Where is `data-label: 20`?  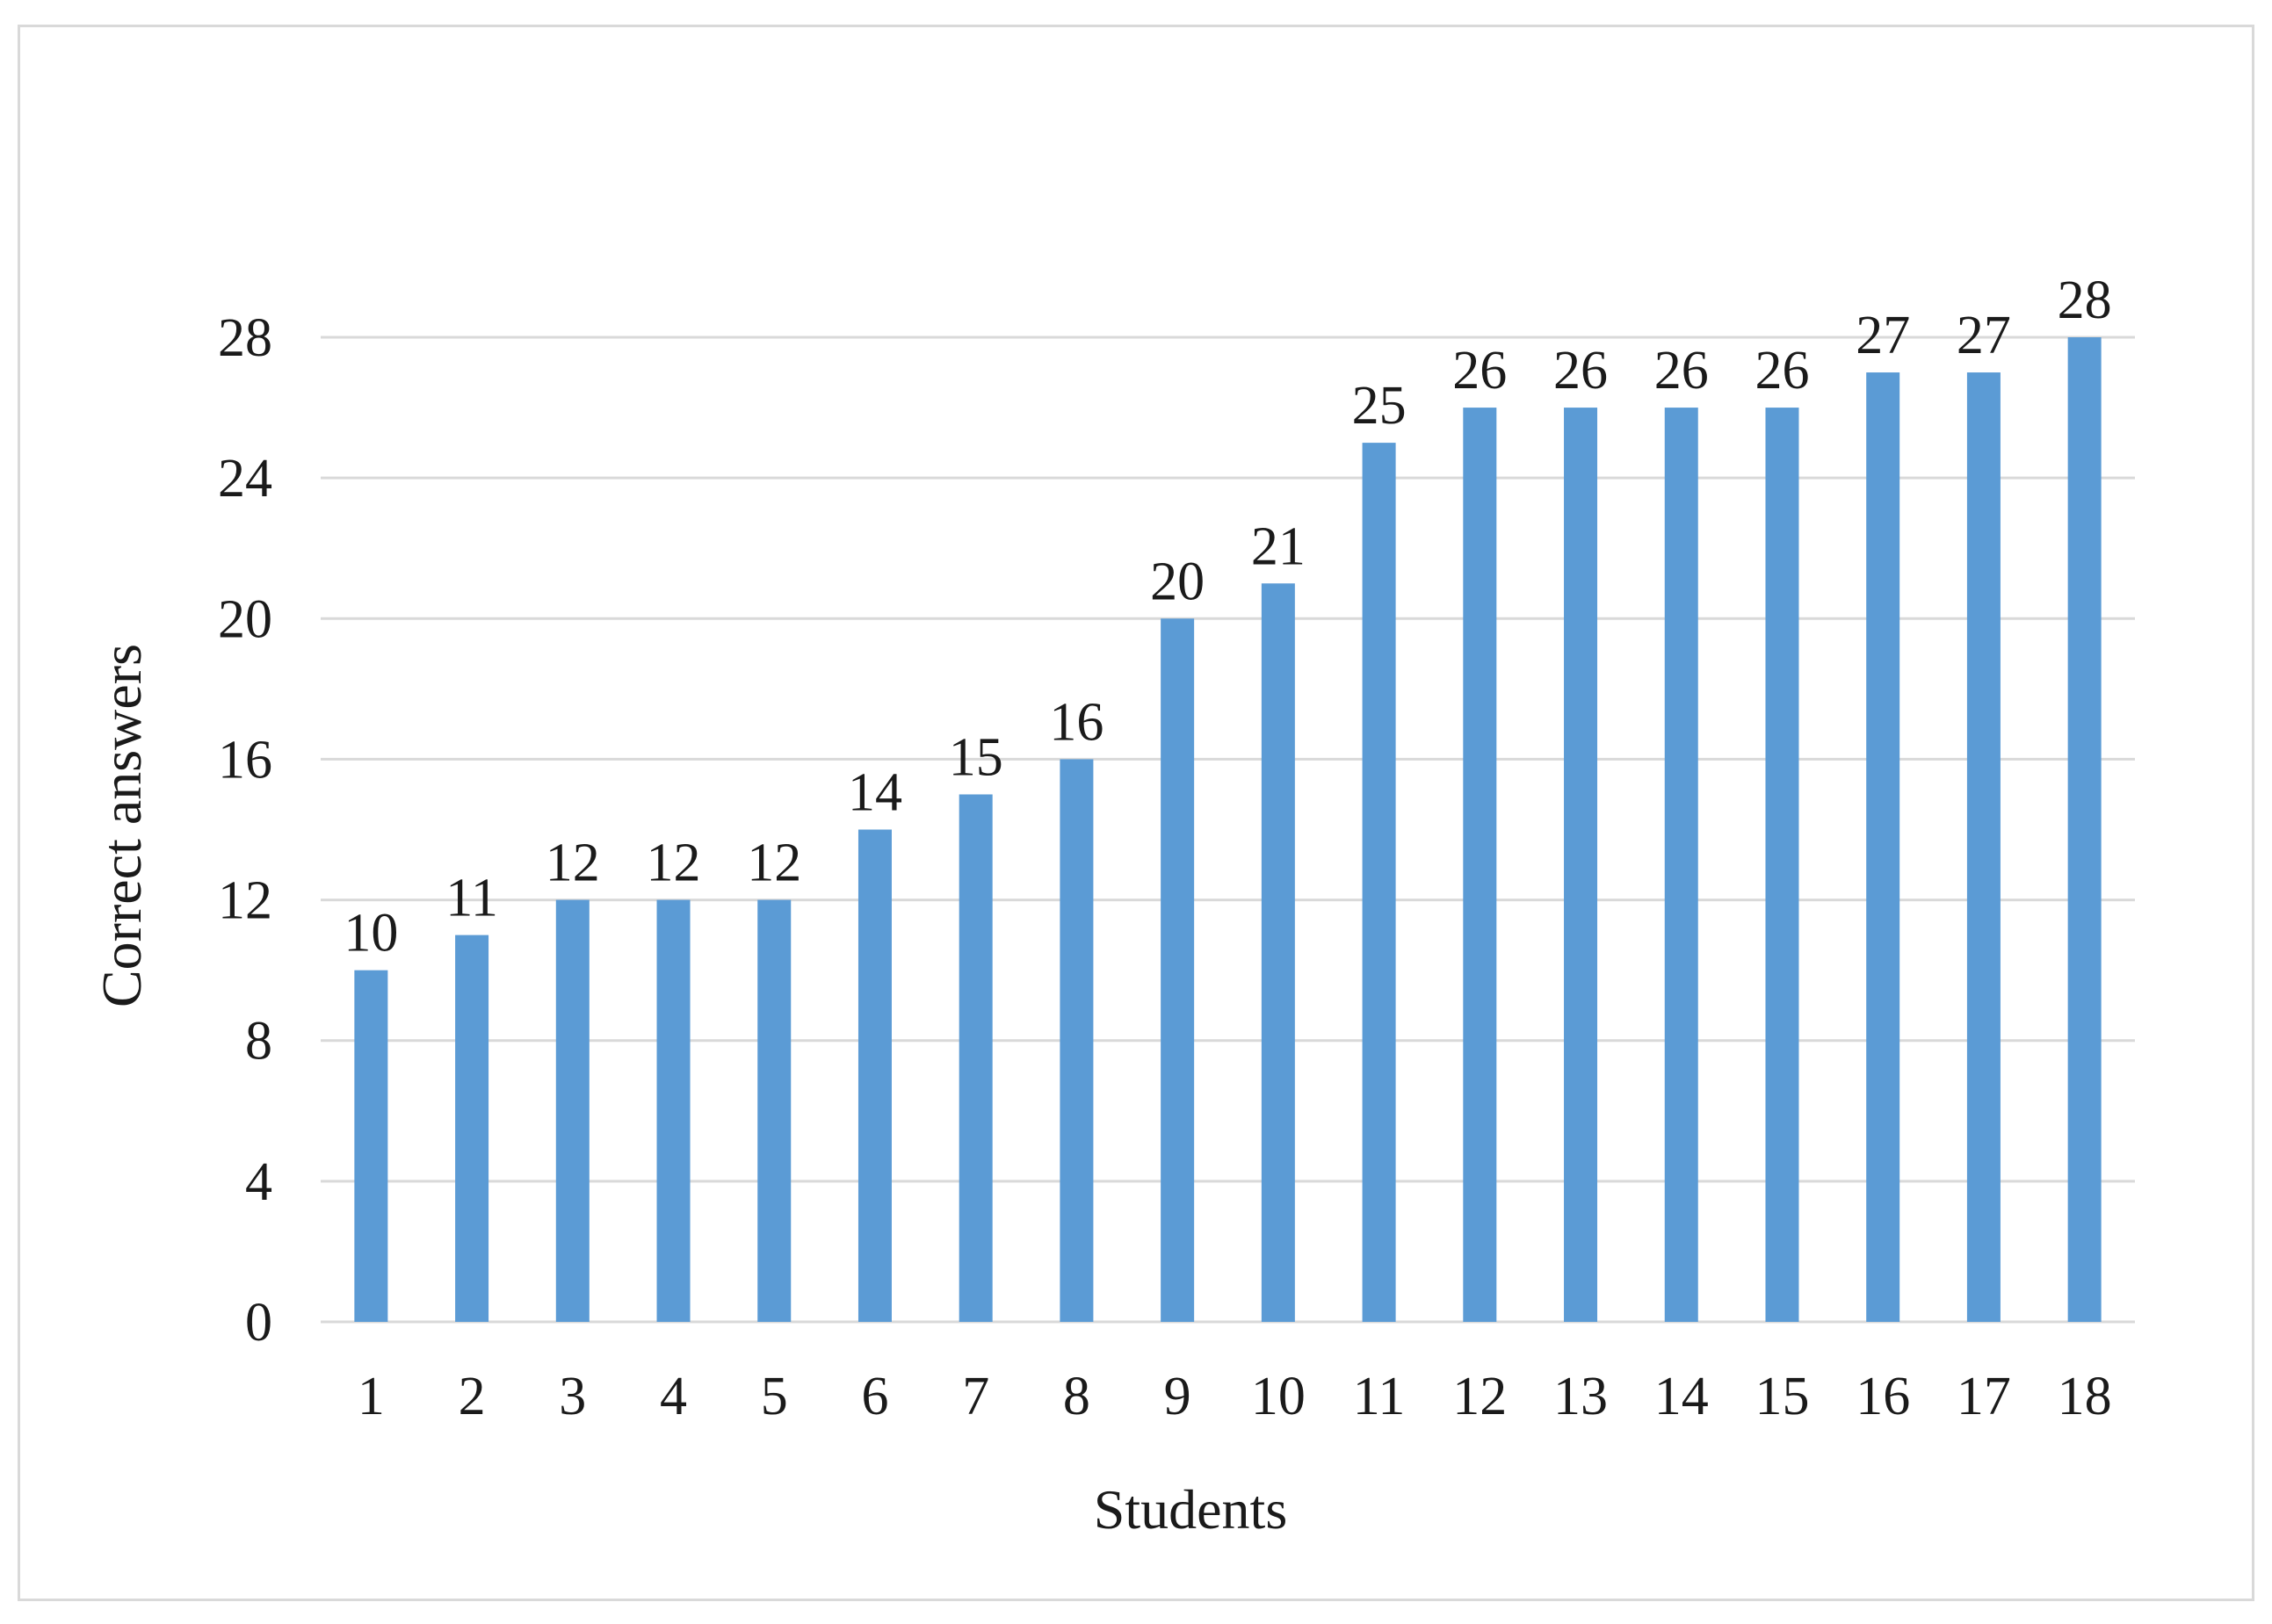
data-label: 20 is located at coordinates (1177, 582).